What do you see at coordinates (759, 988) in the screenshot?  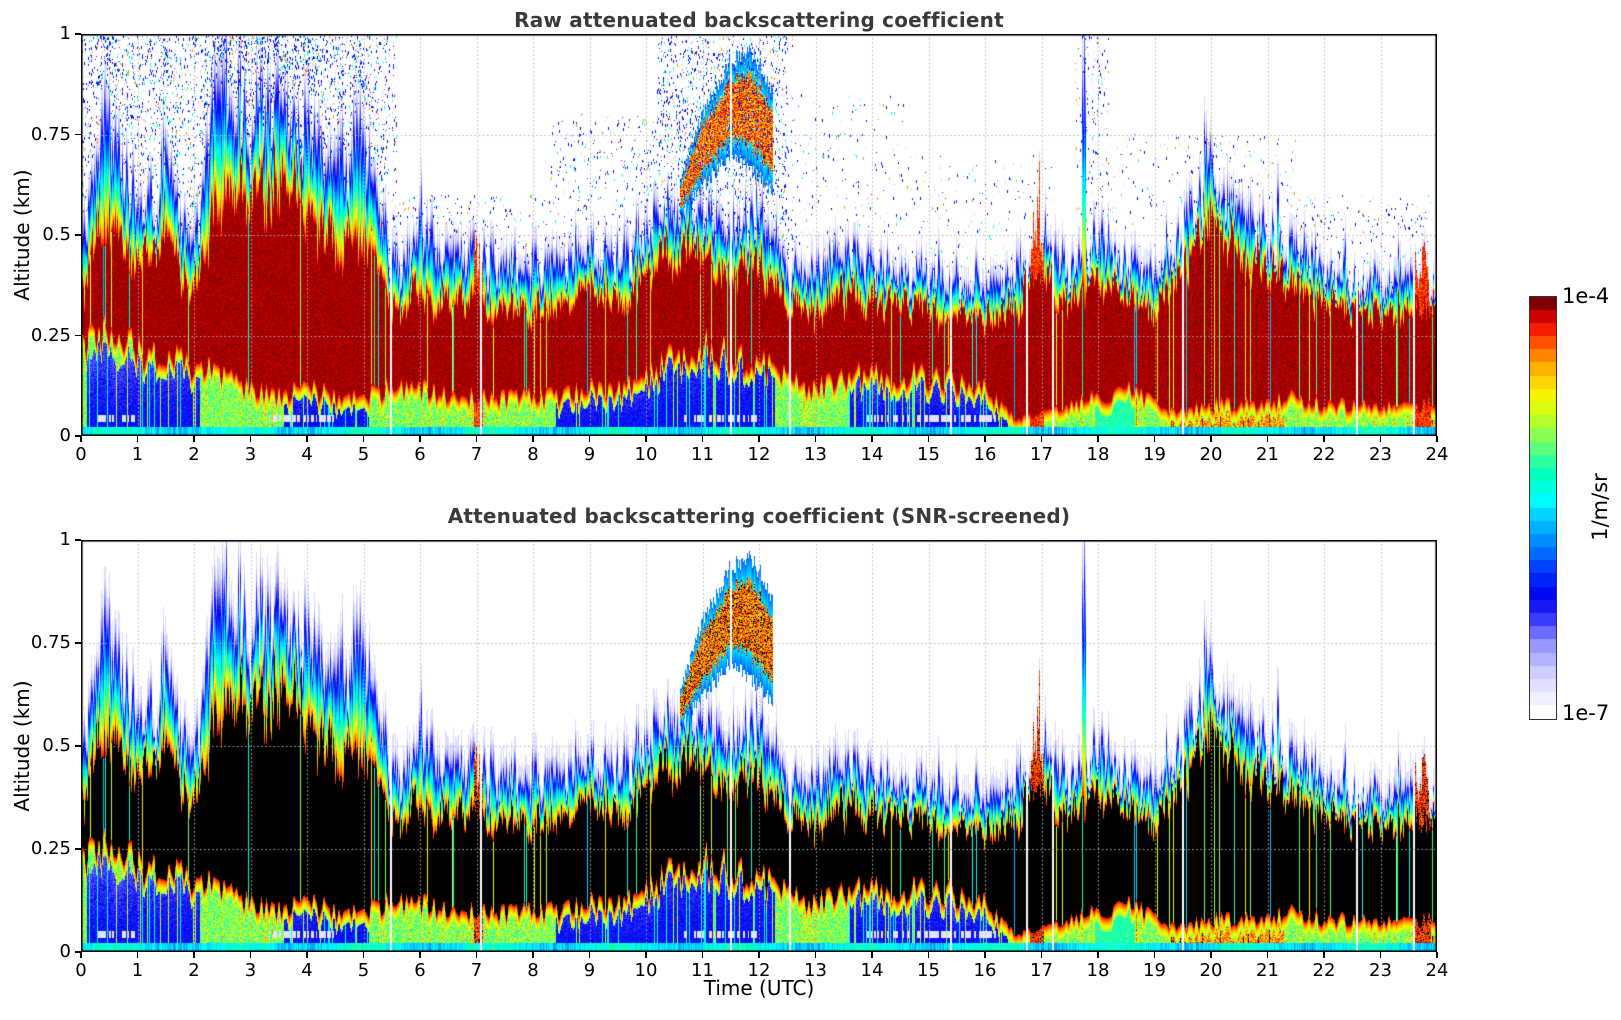 I see `x-axis-label: Time (UTC)` at bounding box center [759, 988].